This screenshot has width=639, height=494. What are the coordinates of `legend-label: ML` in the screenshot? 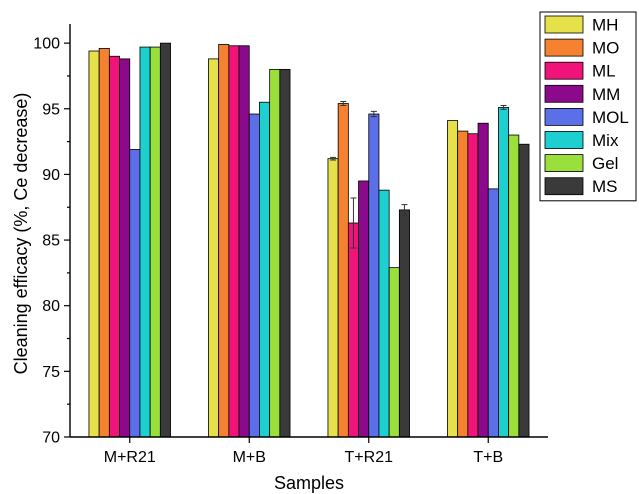 It's located at (604, 71).